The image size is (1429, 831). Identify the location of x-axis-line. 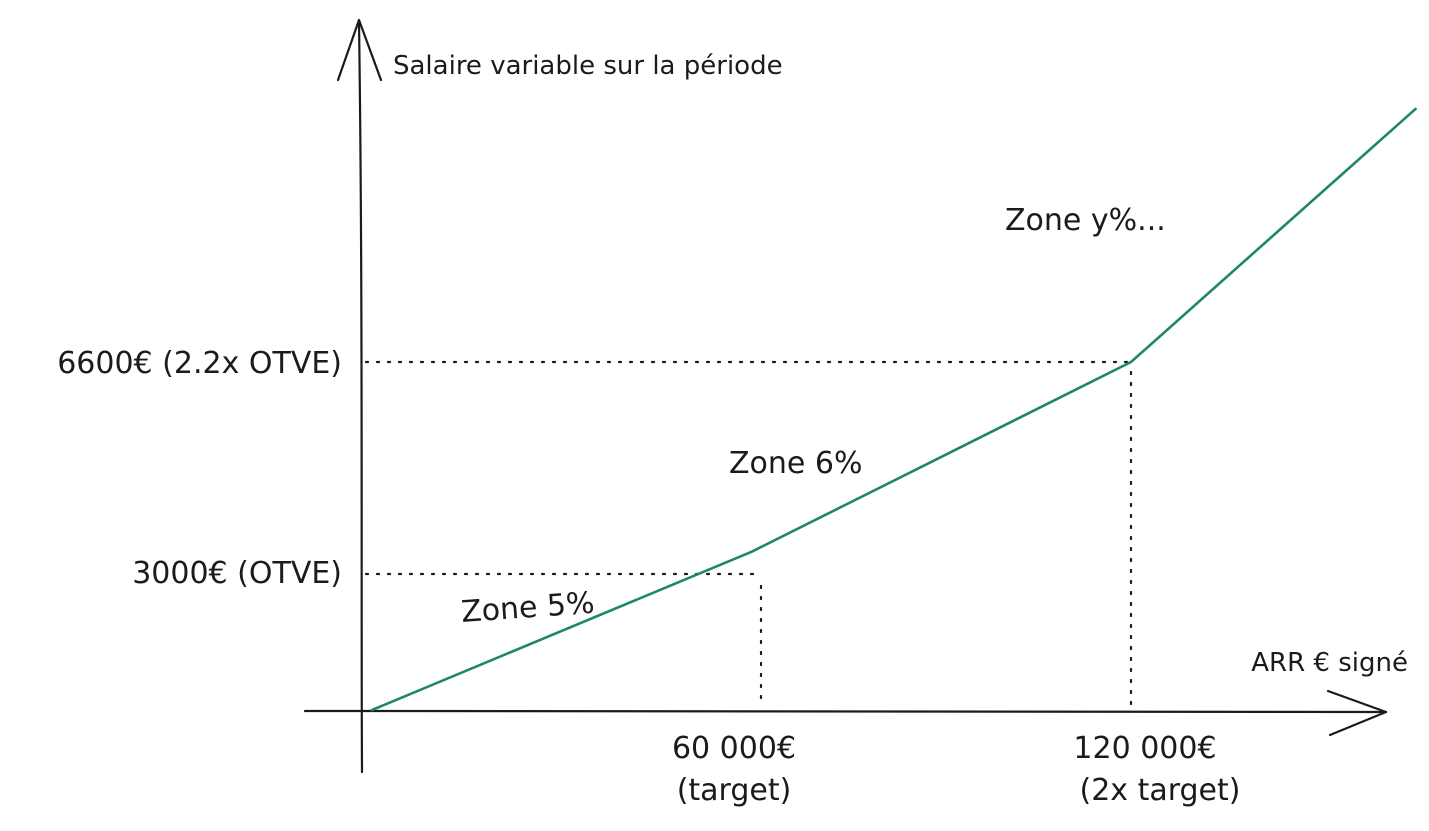
(845, 711).